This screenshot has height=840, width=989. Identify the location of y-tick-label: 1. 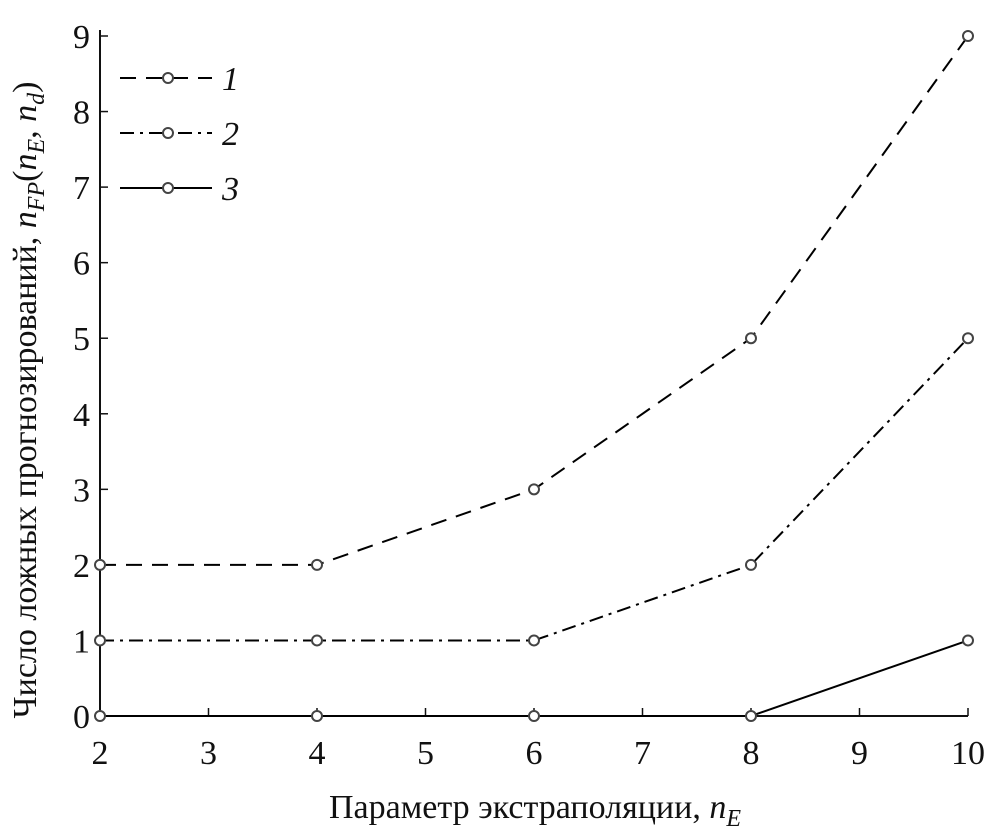
(81, 641).